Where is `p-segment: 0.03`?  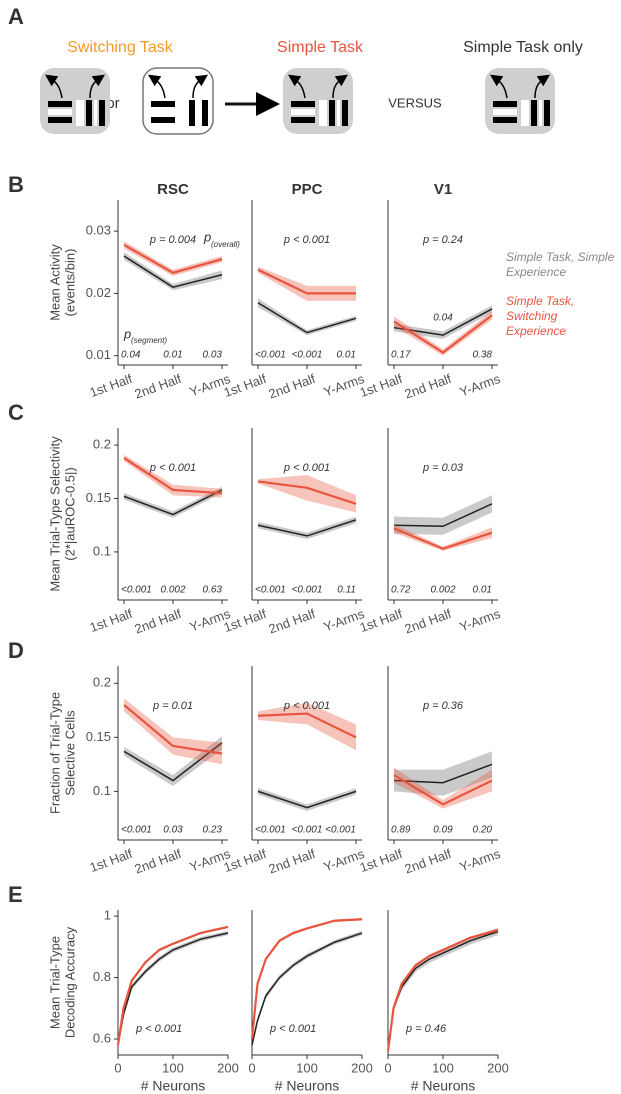 p-segment: 0.03 is located at coordinates (213, 355).